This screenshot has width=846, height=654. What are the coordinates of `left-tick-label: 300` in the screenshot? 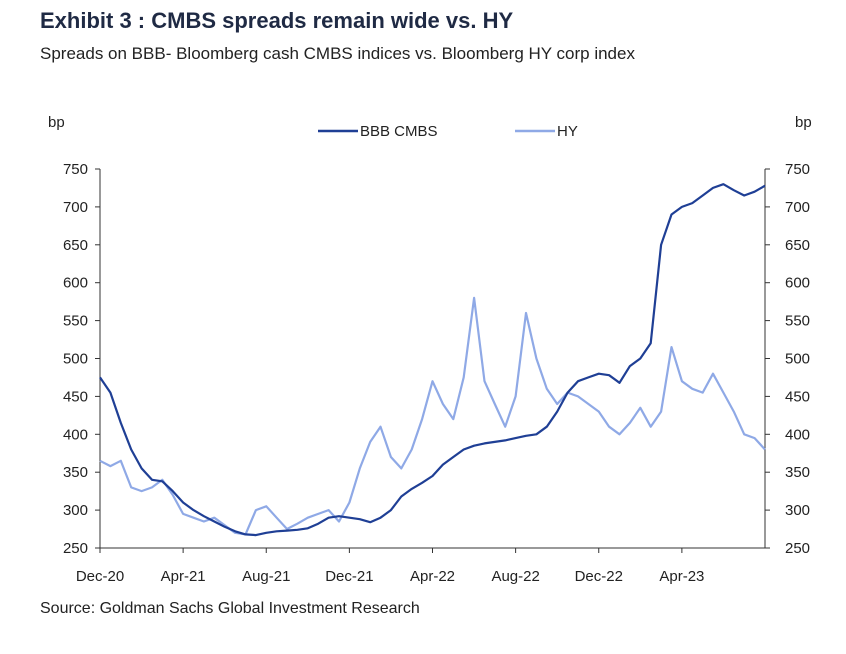 It's located at (75, 510).